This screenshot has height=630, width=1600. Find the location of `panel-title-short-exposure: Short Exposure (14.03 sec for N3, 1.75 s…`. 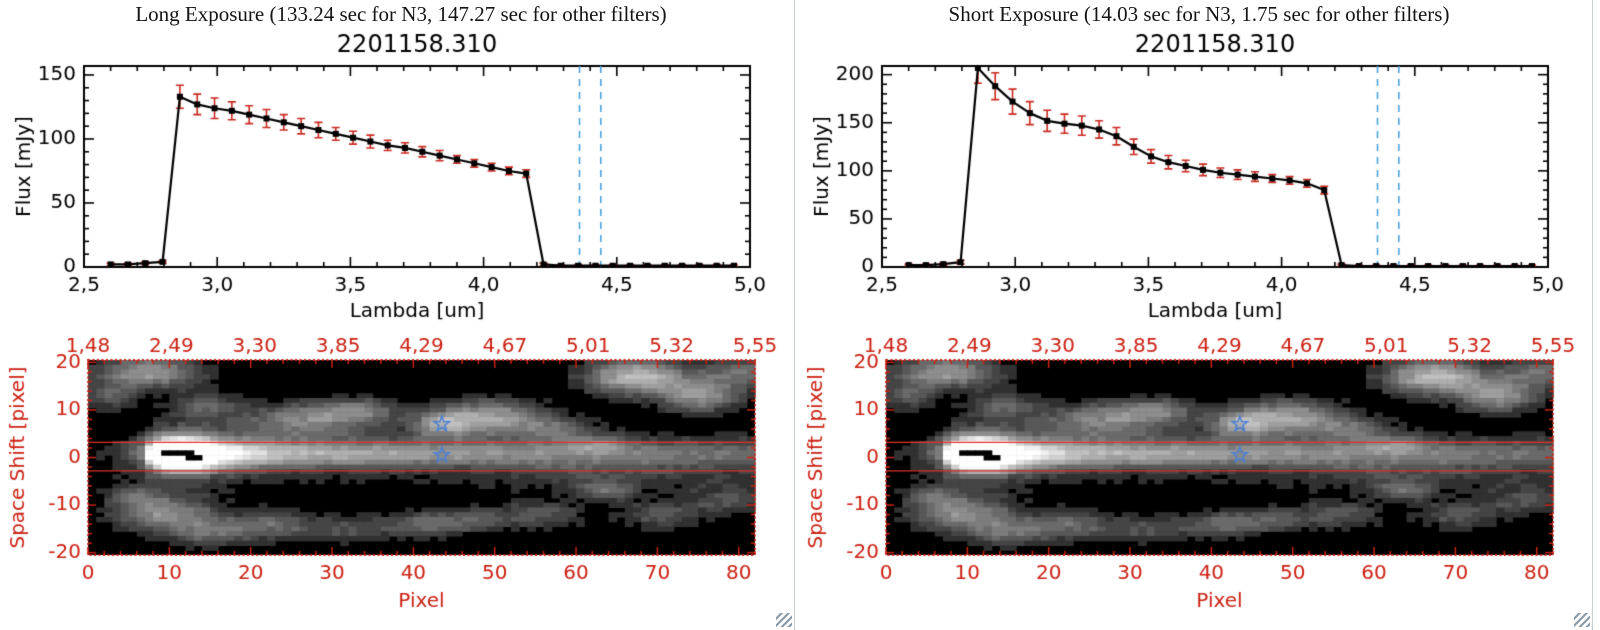

panel-title-short-exposure: Short Exposure (14.03 sec for N3, 1.75 s… is located at coordinates (1199, 14).